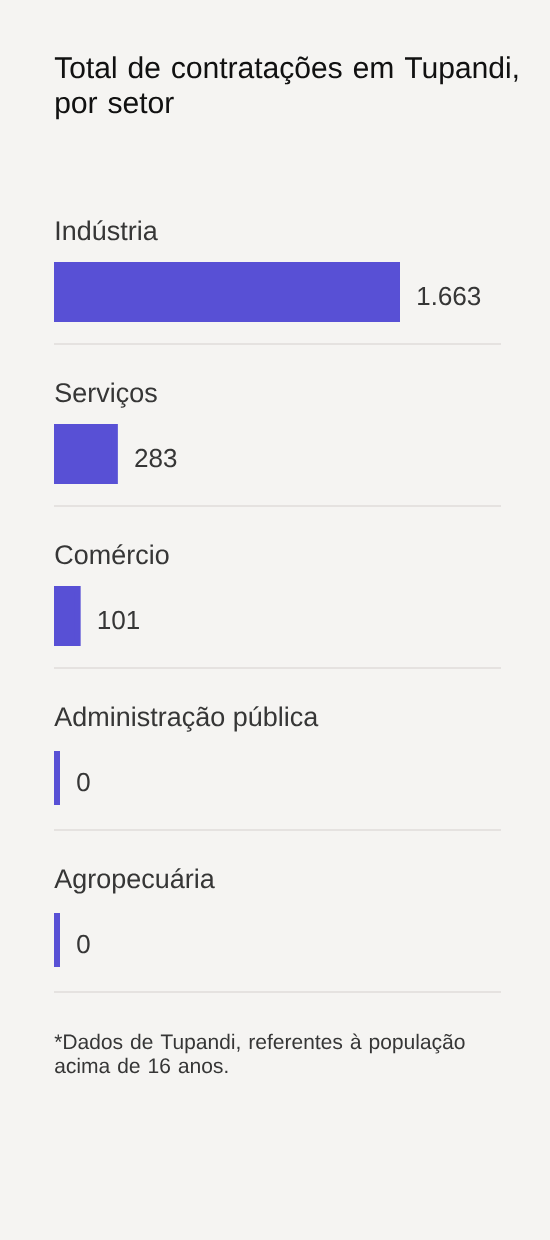  Describe the element at coordinates (259, 1053) in the screenshot. I see `text: *Dados de Tupandi, referentes à população acima de 16 anos.` at that location.